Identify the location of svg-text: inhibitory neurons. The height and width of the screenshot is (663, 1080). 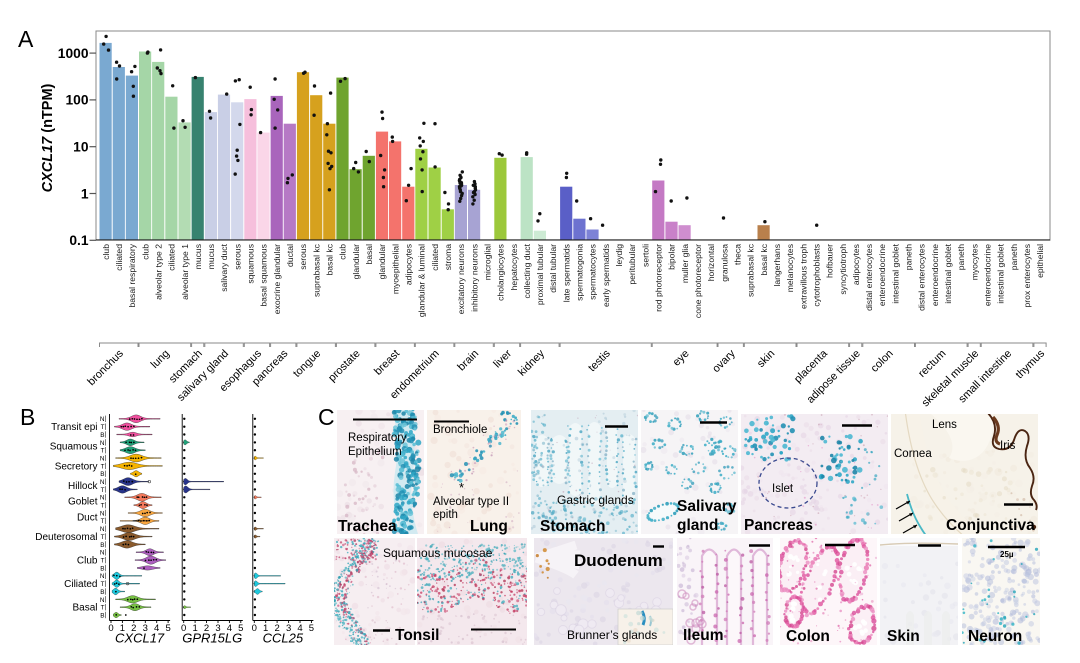
(474, 278).